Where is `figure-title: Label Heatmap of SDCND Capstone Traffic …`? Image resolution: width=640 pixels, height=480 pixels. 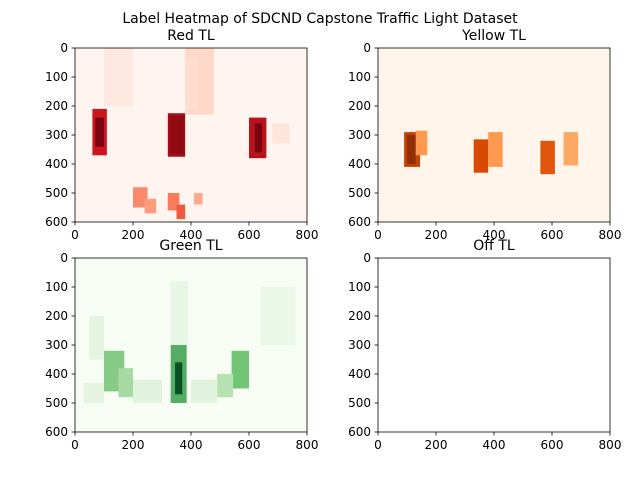 figure-title: Label Heatmap of SDCND Capstone Traffic … is located at coordinates (320, 19).